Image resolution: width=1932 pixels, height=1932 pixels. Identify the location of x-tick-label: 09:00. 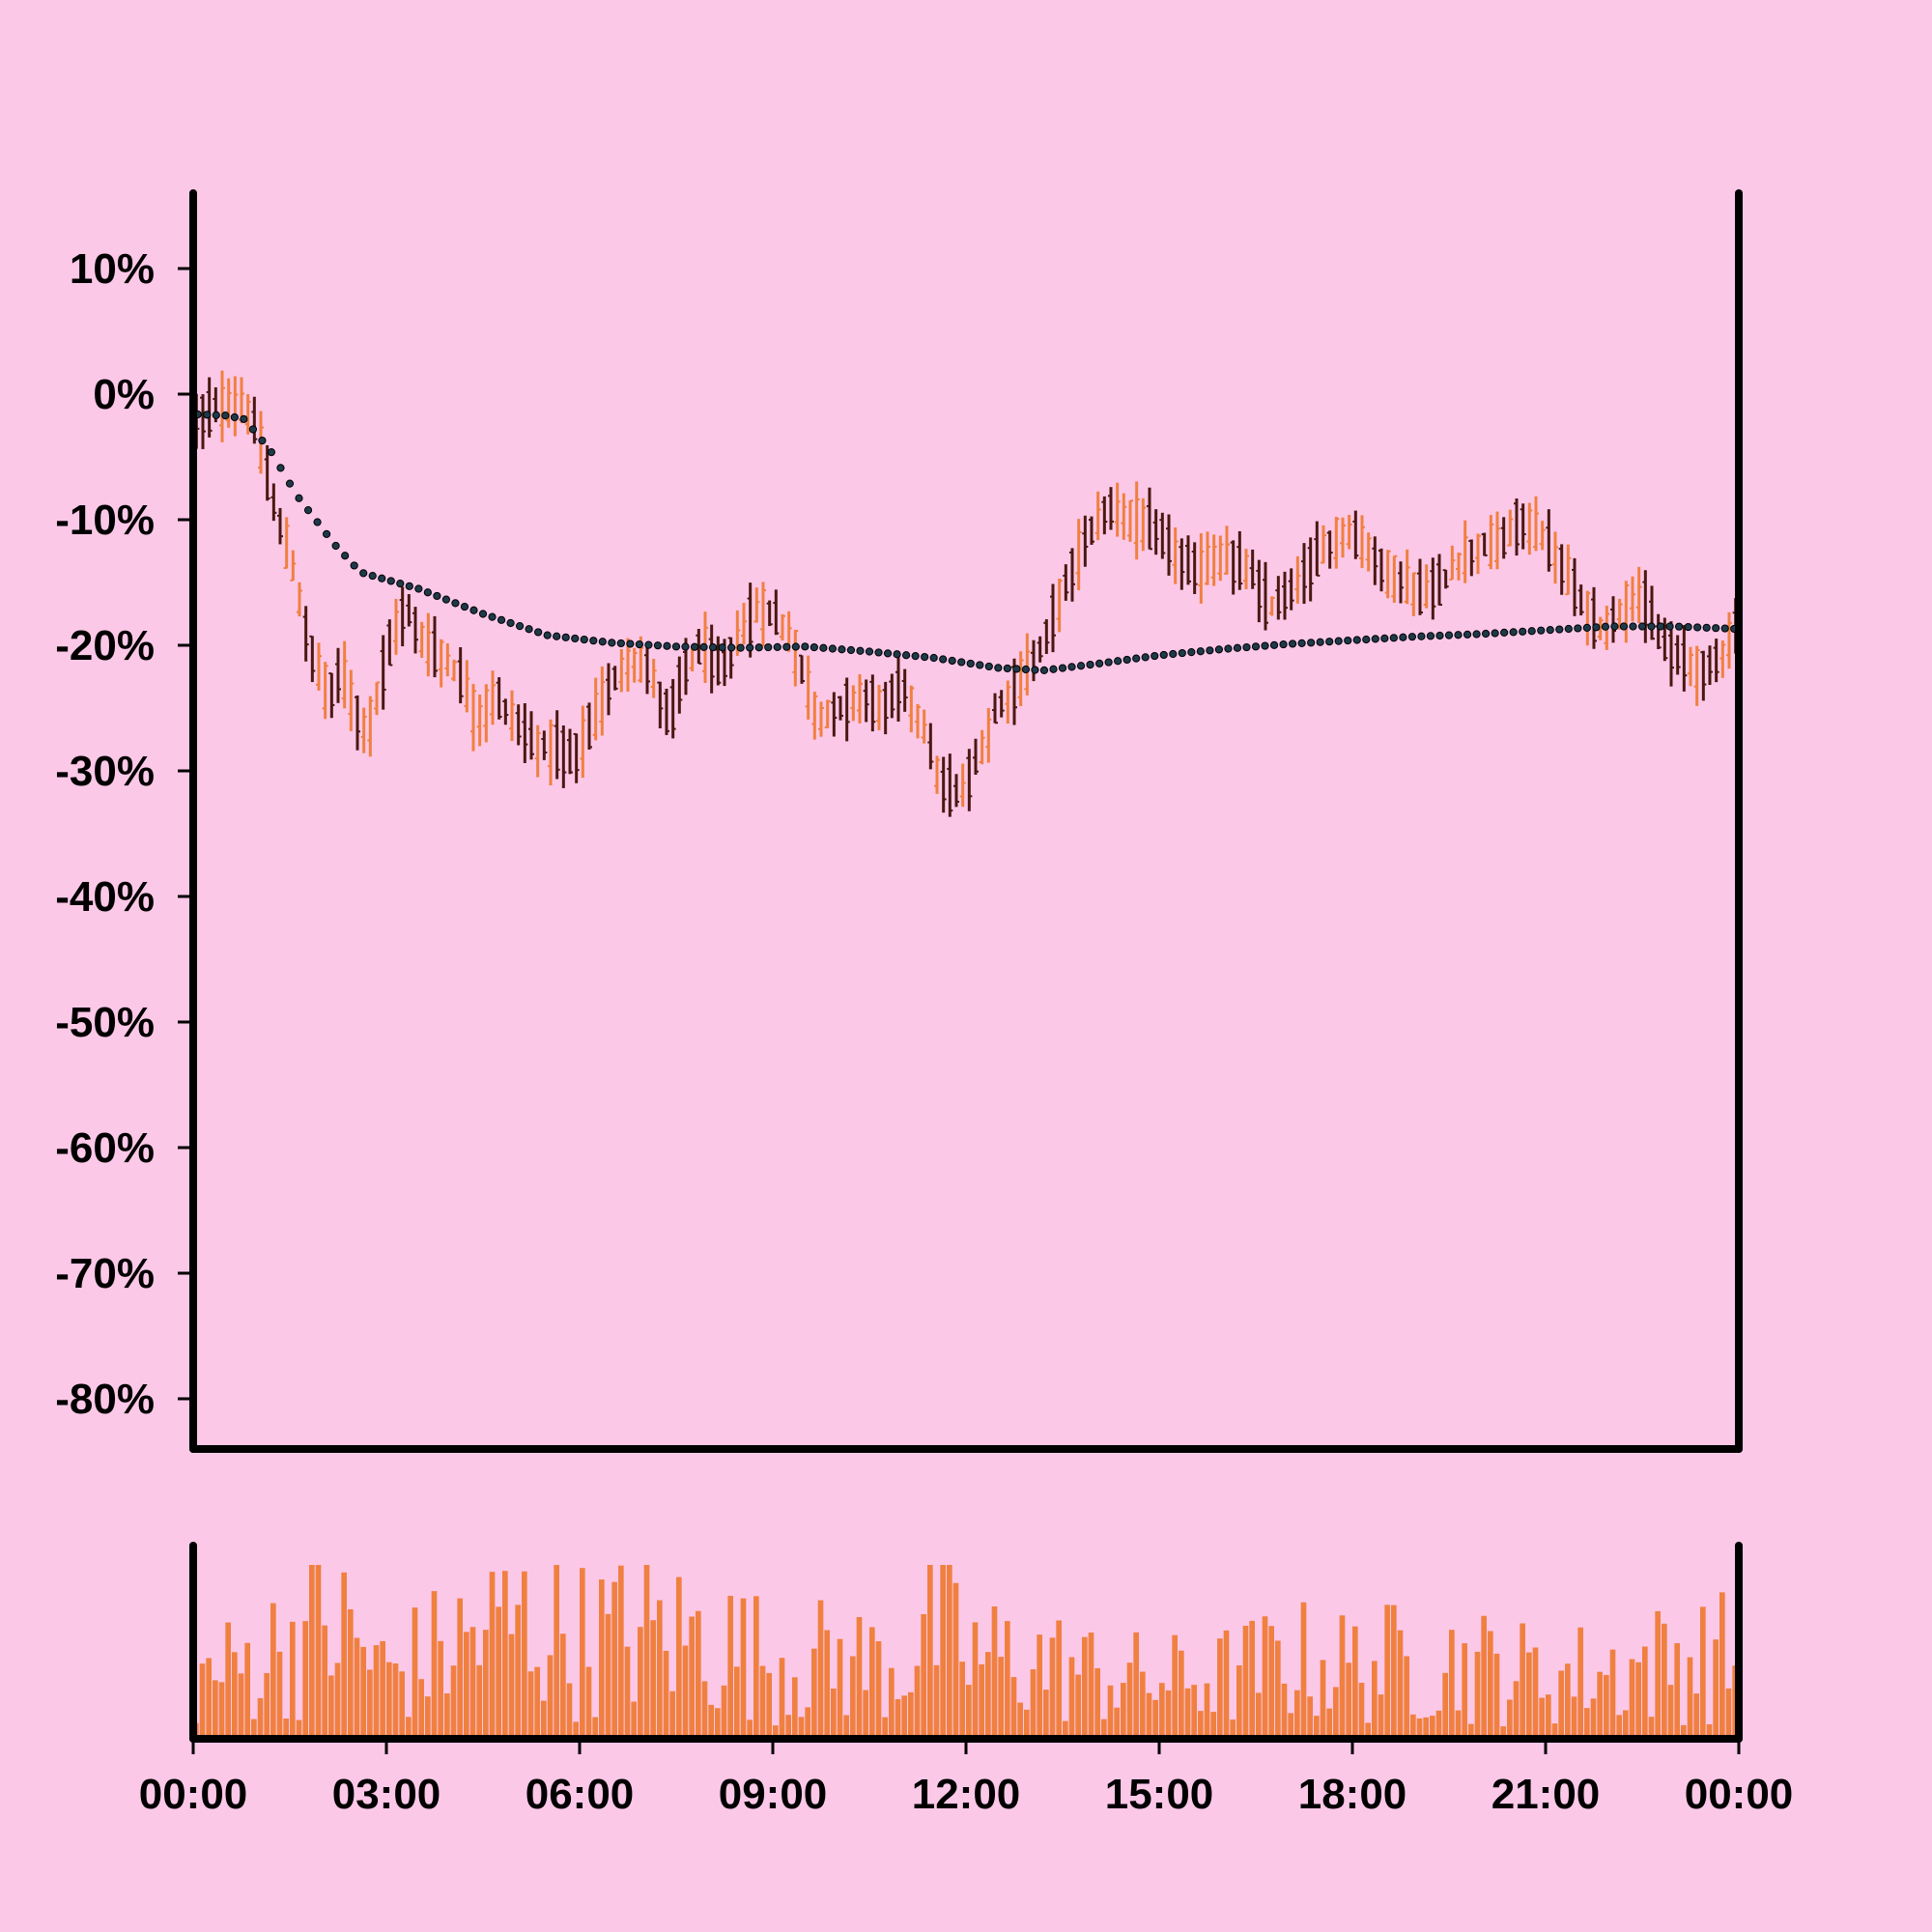
(773, 1794).